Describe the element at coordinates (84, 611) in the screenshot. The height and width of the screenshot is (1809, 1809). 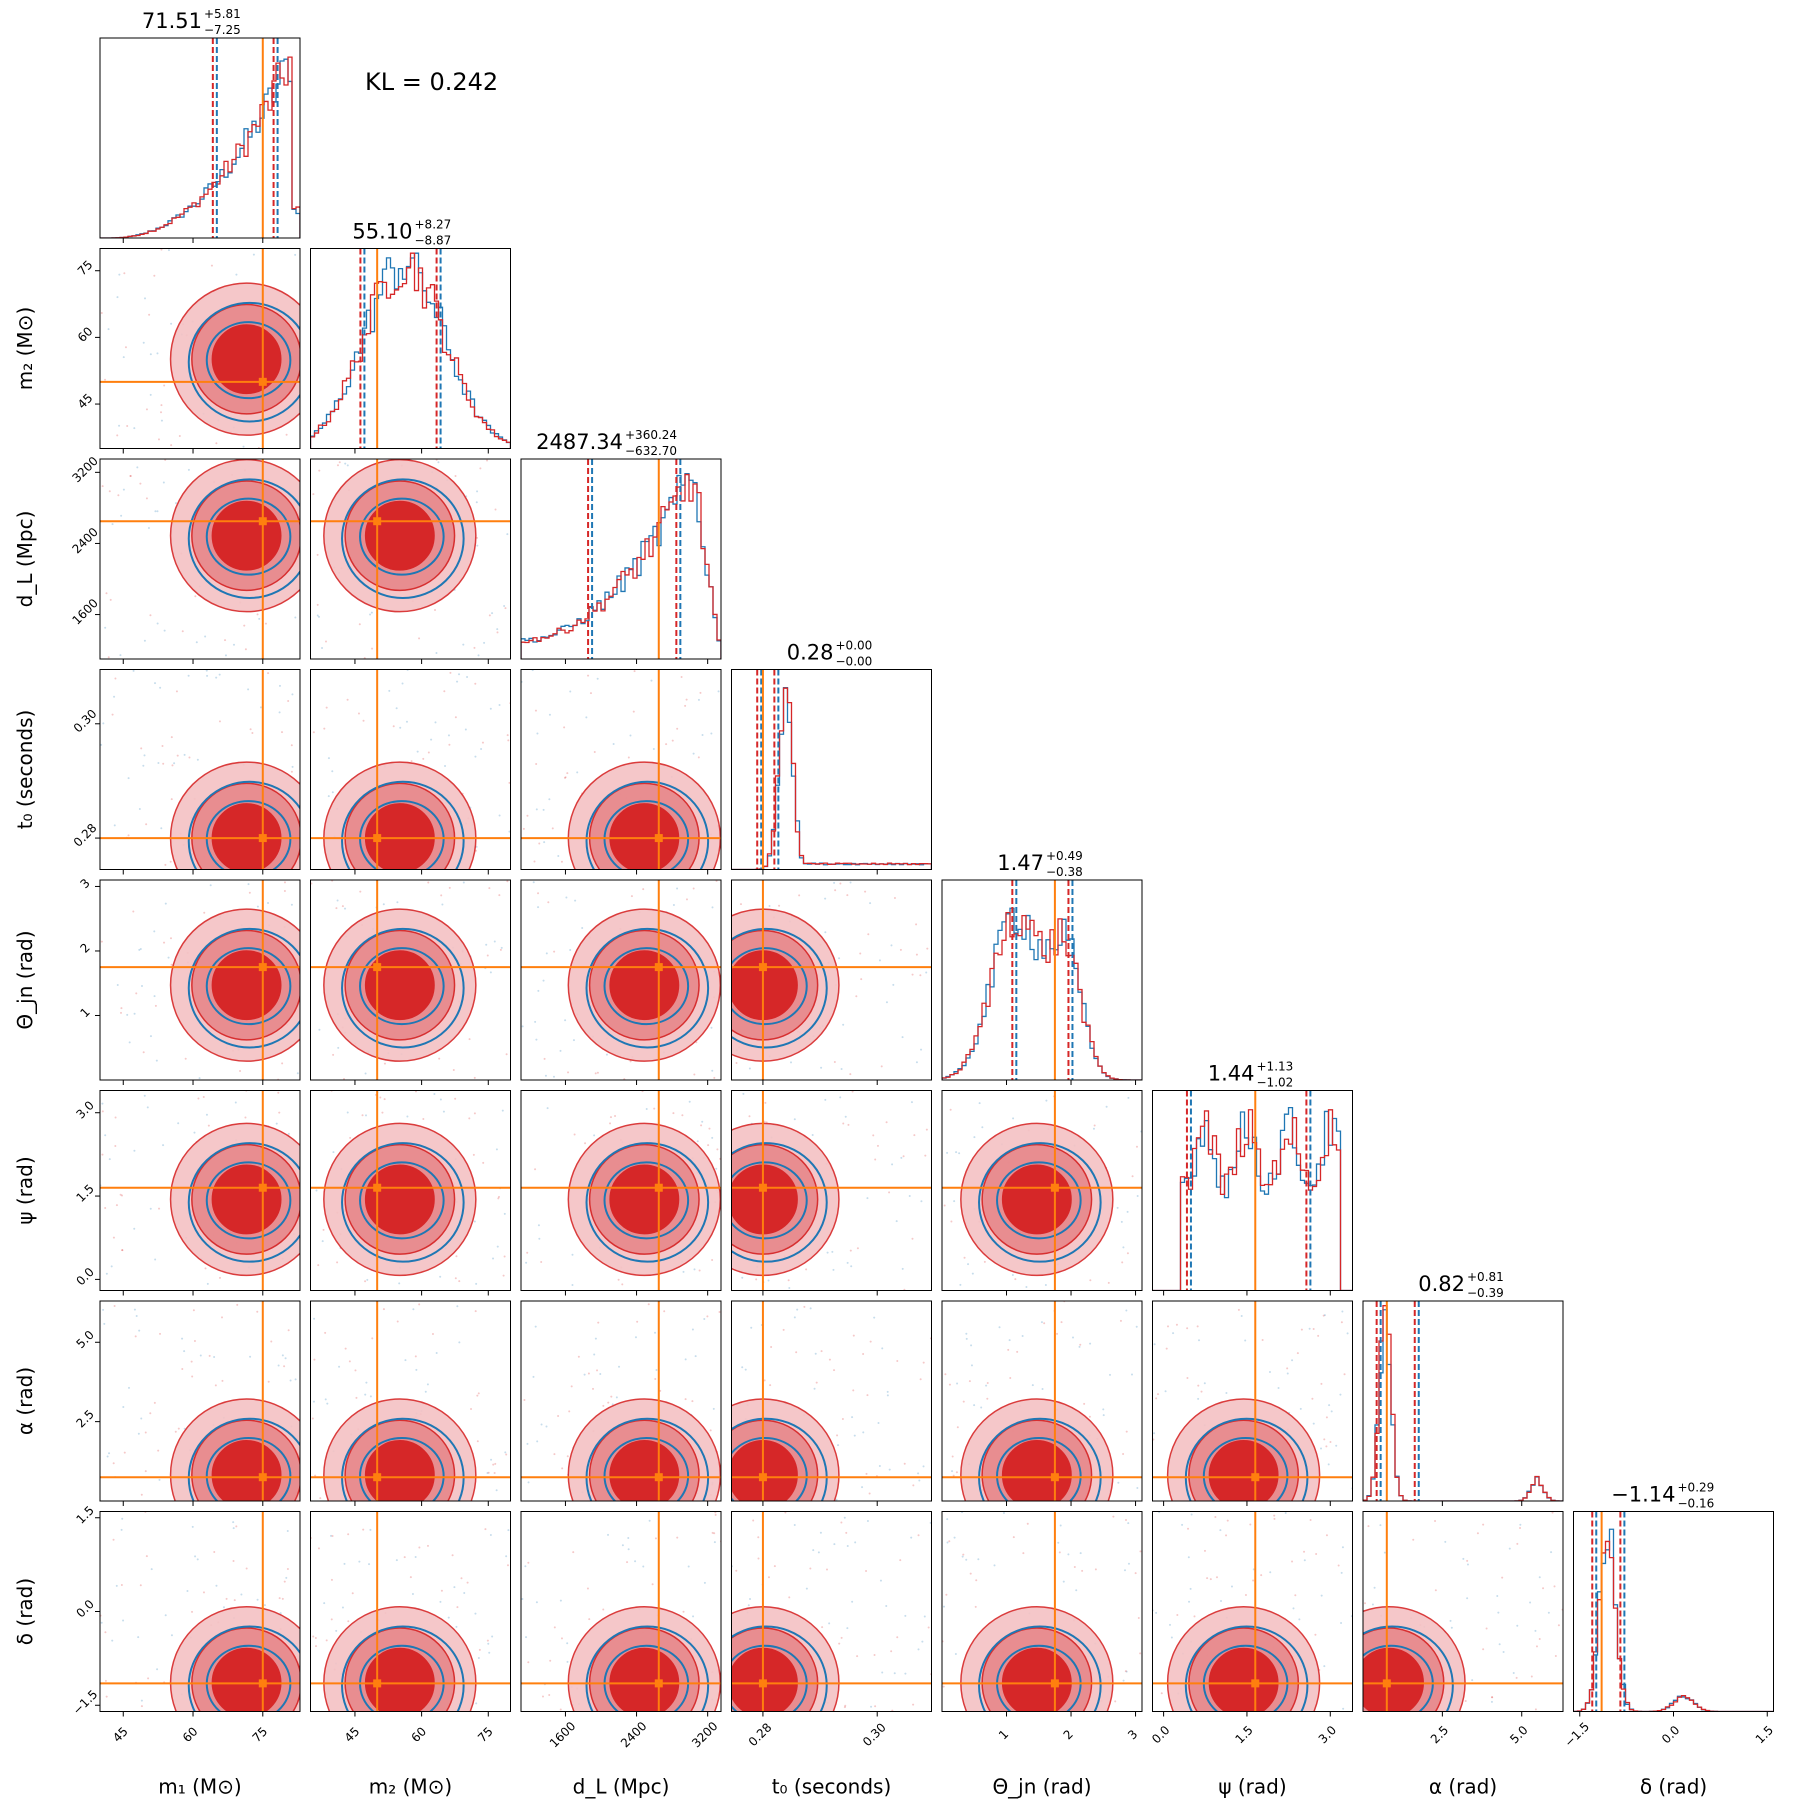
I see `y-tick-label: 1600` at that location.